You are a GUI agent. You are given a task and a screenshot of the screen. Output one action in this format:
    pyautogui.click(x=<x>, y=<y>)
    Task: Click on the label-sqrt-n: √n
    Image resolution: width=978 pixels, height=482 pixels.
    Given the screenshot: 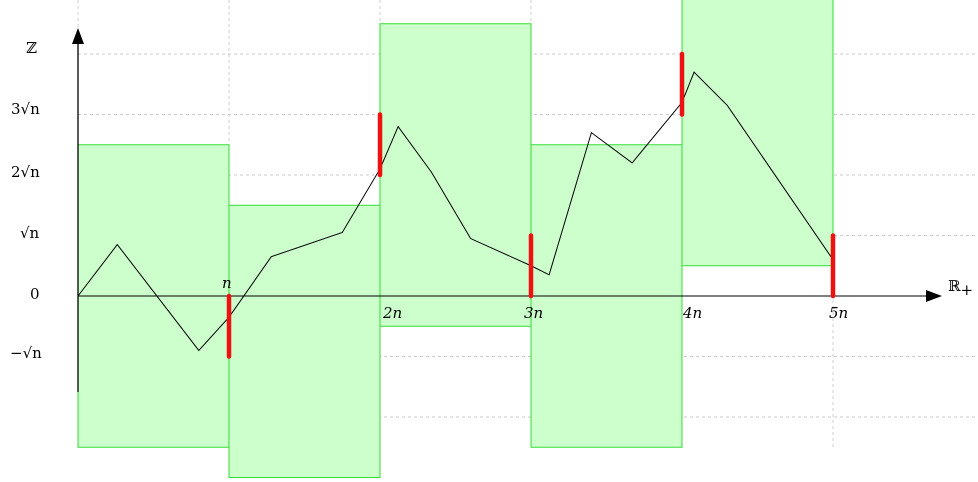 What is the action you would take?
    pyautogui.click(x=30, y=233)
    